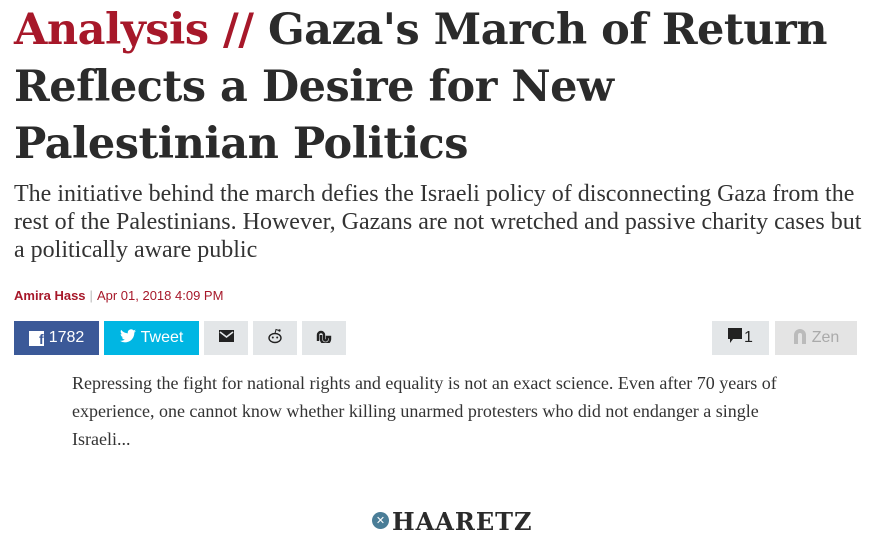 Image resolution: width=870 pixels, height=536 pixels. Describe the element at coordinates (127, 338) in the screenshot. I see `twitter-icon` at that location.